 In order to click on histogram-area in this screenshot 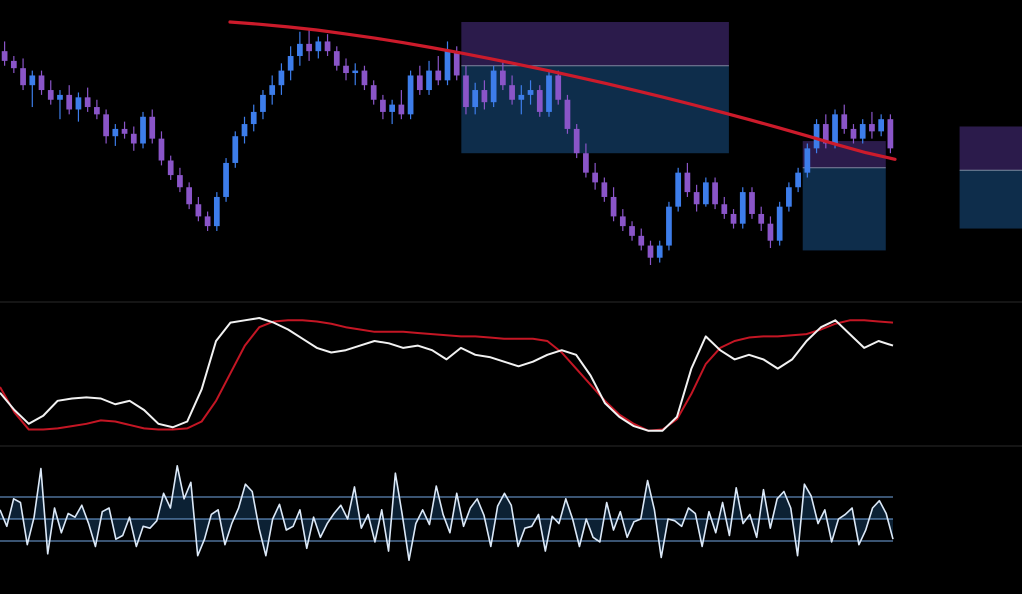, I will do `click(446, 513)`.